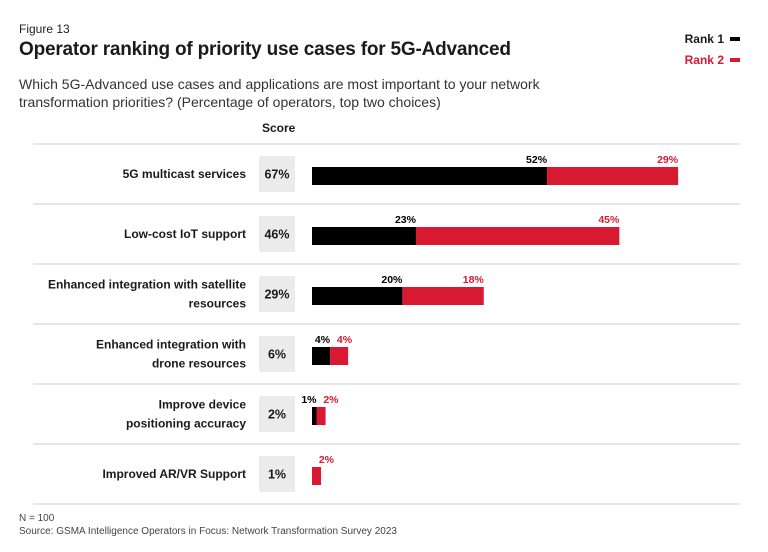 The width and height of the screenshot is (768, 552). Describe the element at coordinates (174, 474) in the screenshot. I see `category-label: Improved AR/VR Support` at that location.